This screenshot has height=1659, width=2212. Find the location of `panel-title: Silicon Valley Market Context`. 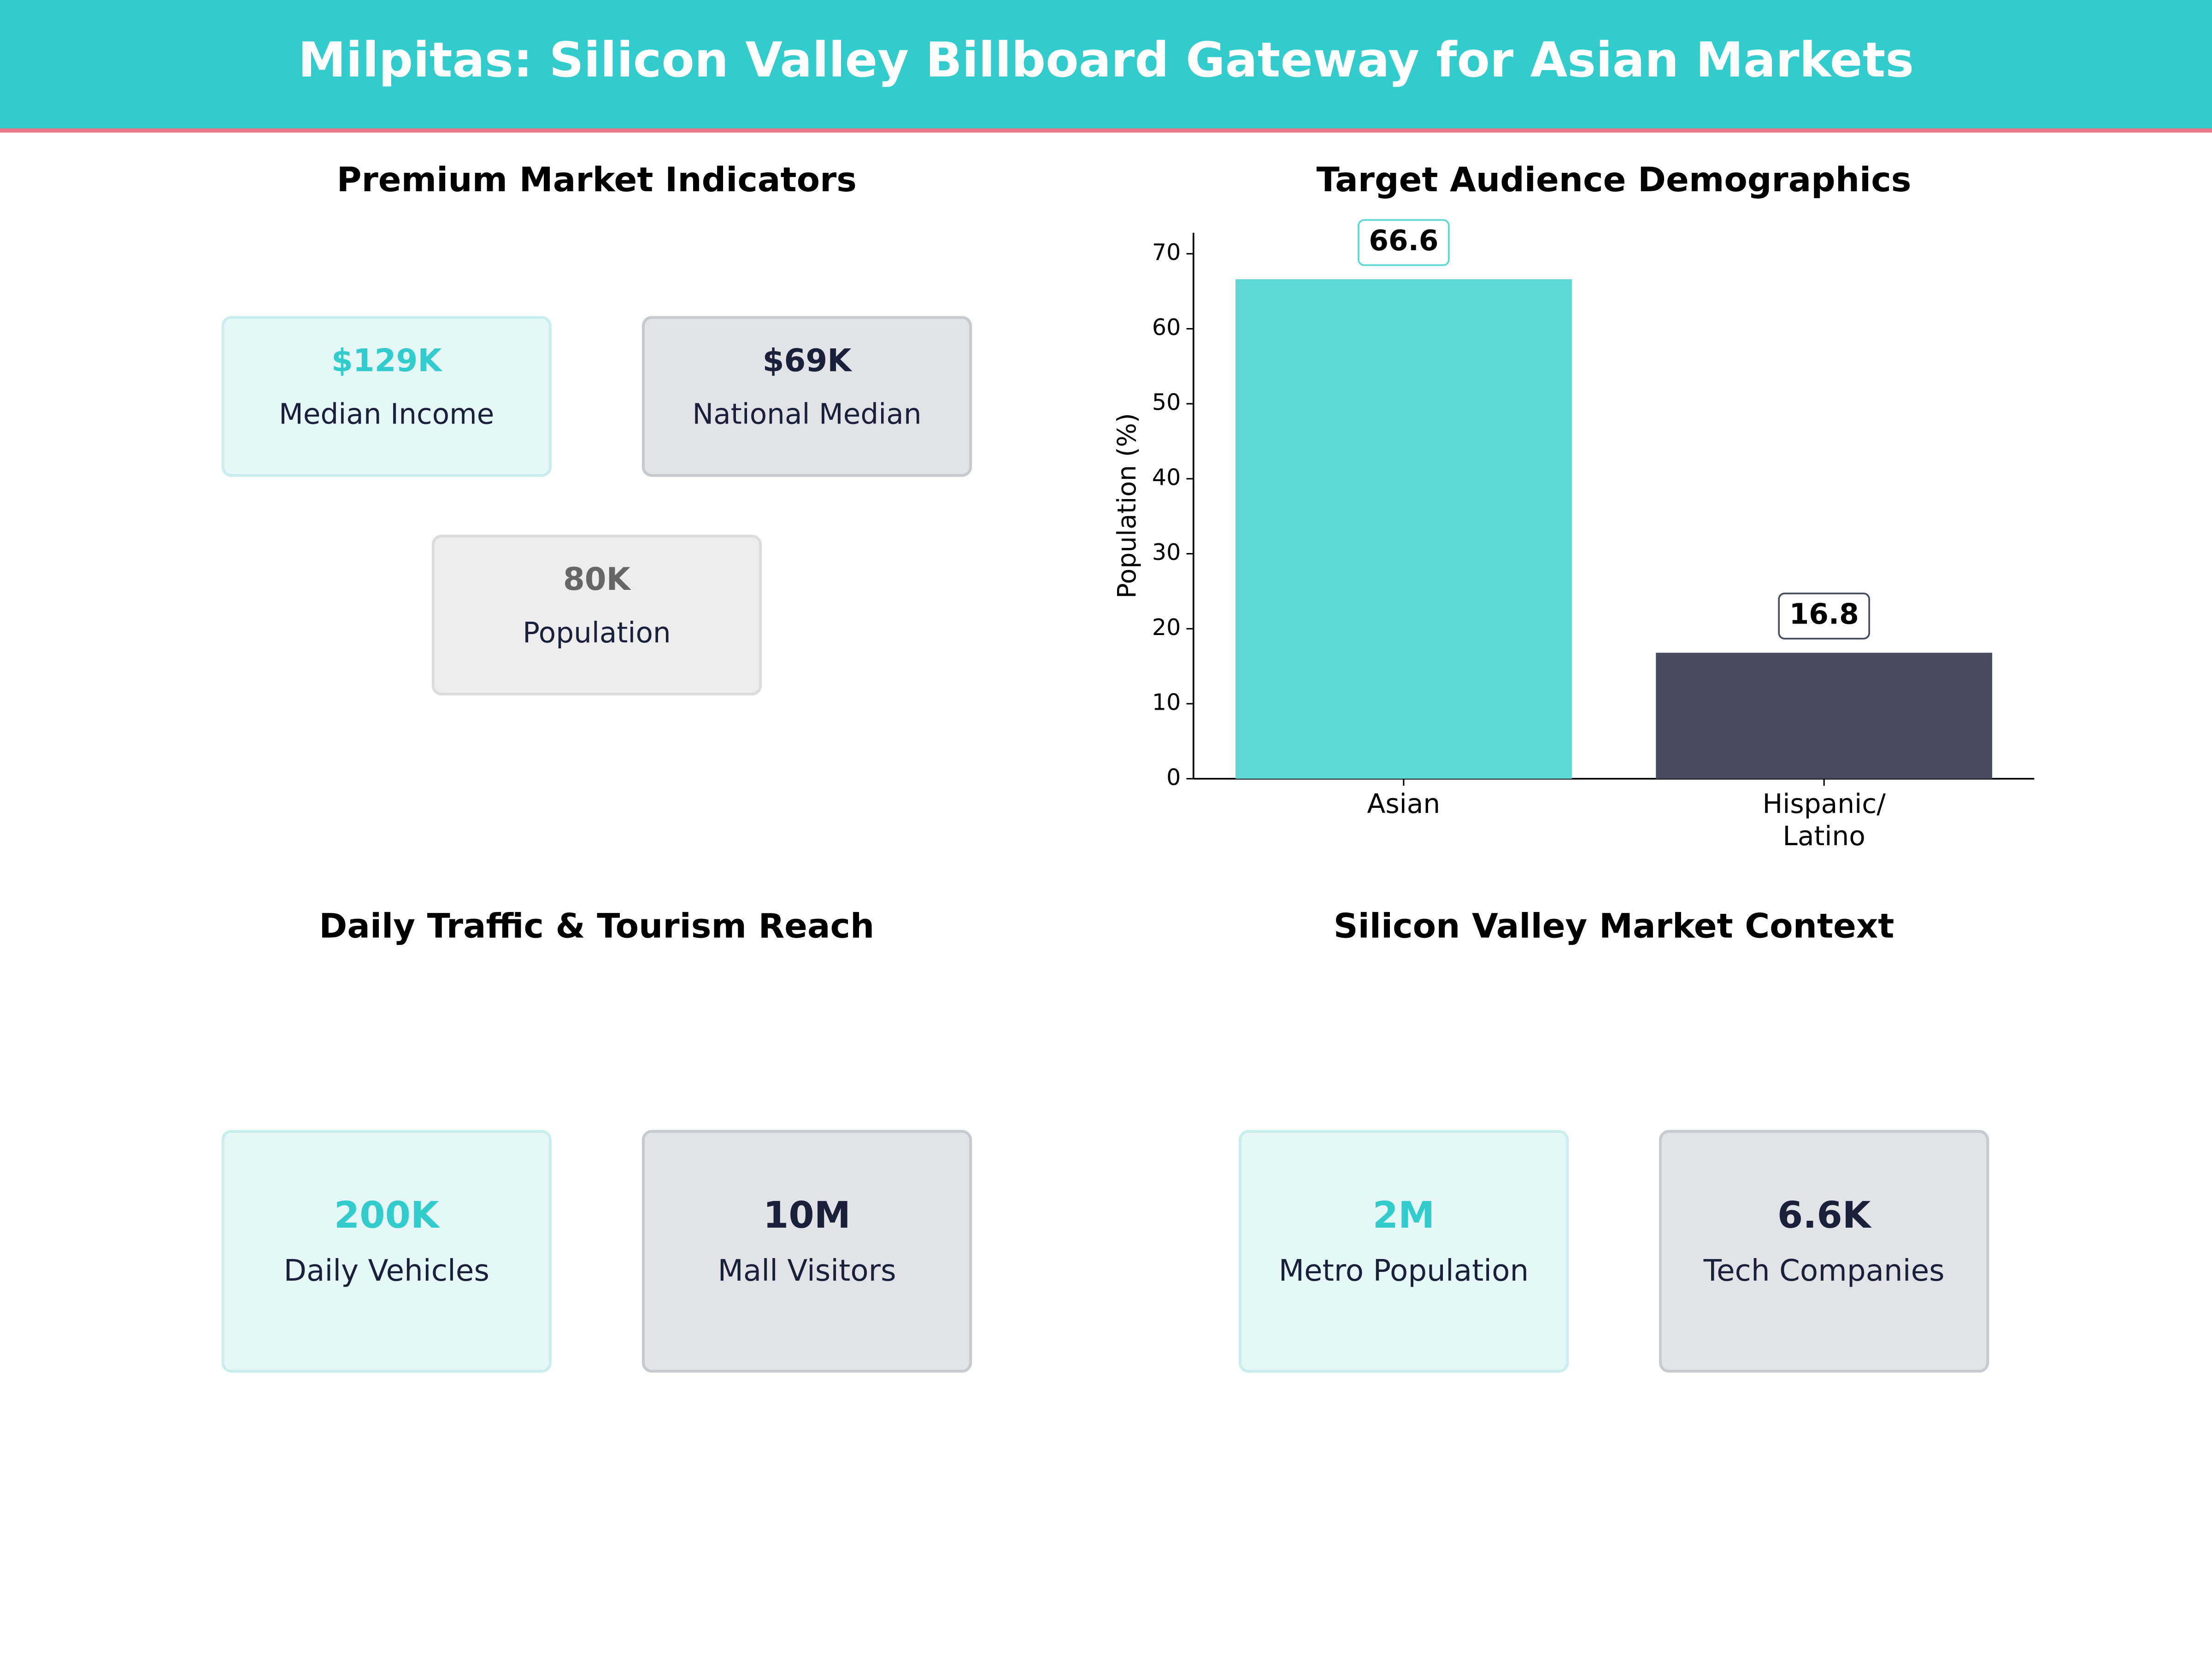

panel-title: Silicon Valley Market Context is located at coordinates (1614, 926).